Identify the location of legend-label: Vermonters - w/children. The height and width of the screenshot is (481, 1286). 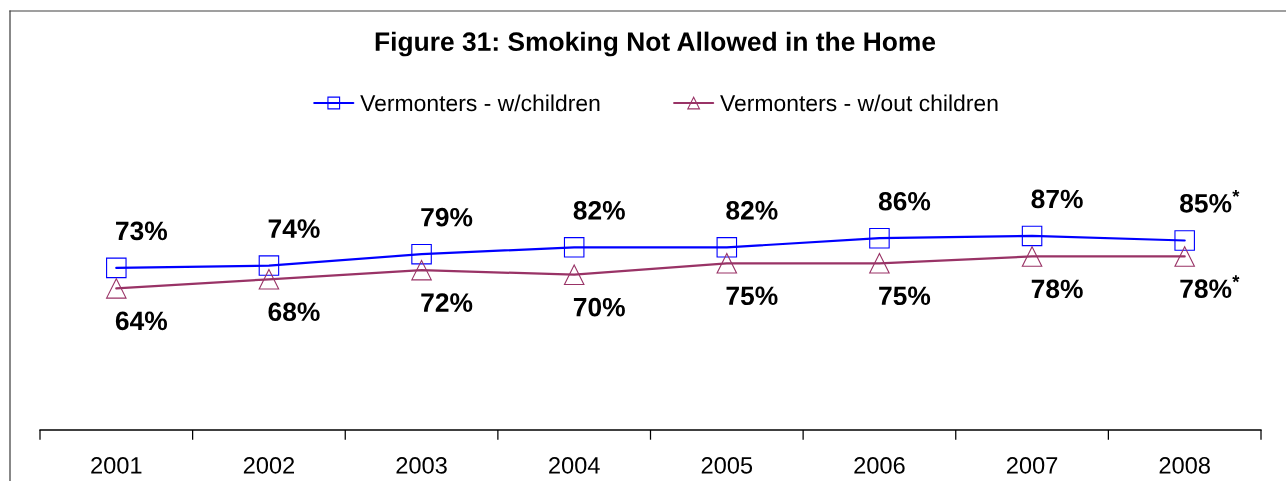
(480, 103).